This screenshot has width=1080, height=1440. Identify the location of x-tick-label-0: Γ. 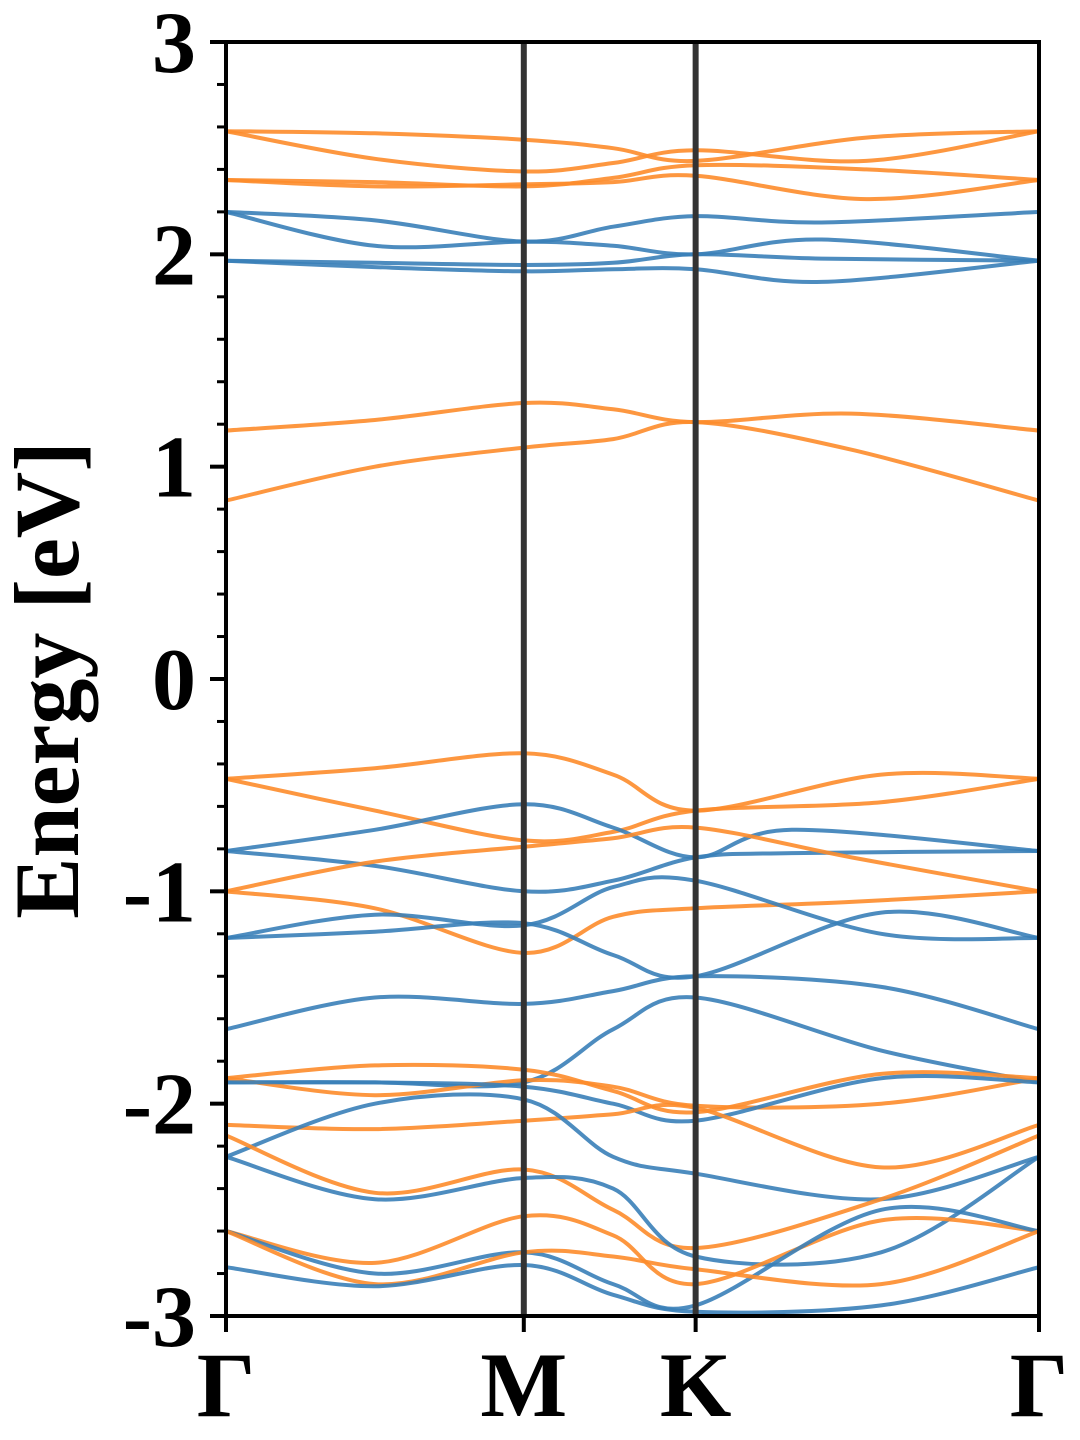
(226, 1385).